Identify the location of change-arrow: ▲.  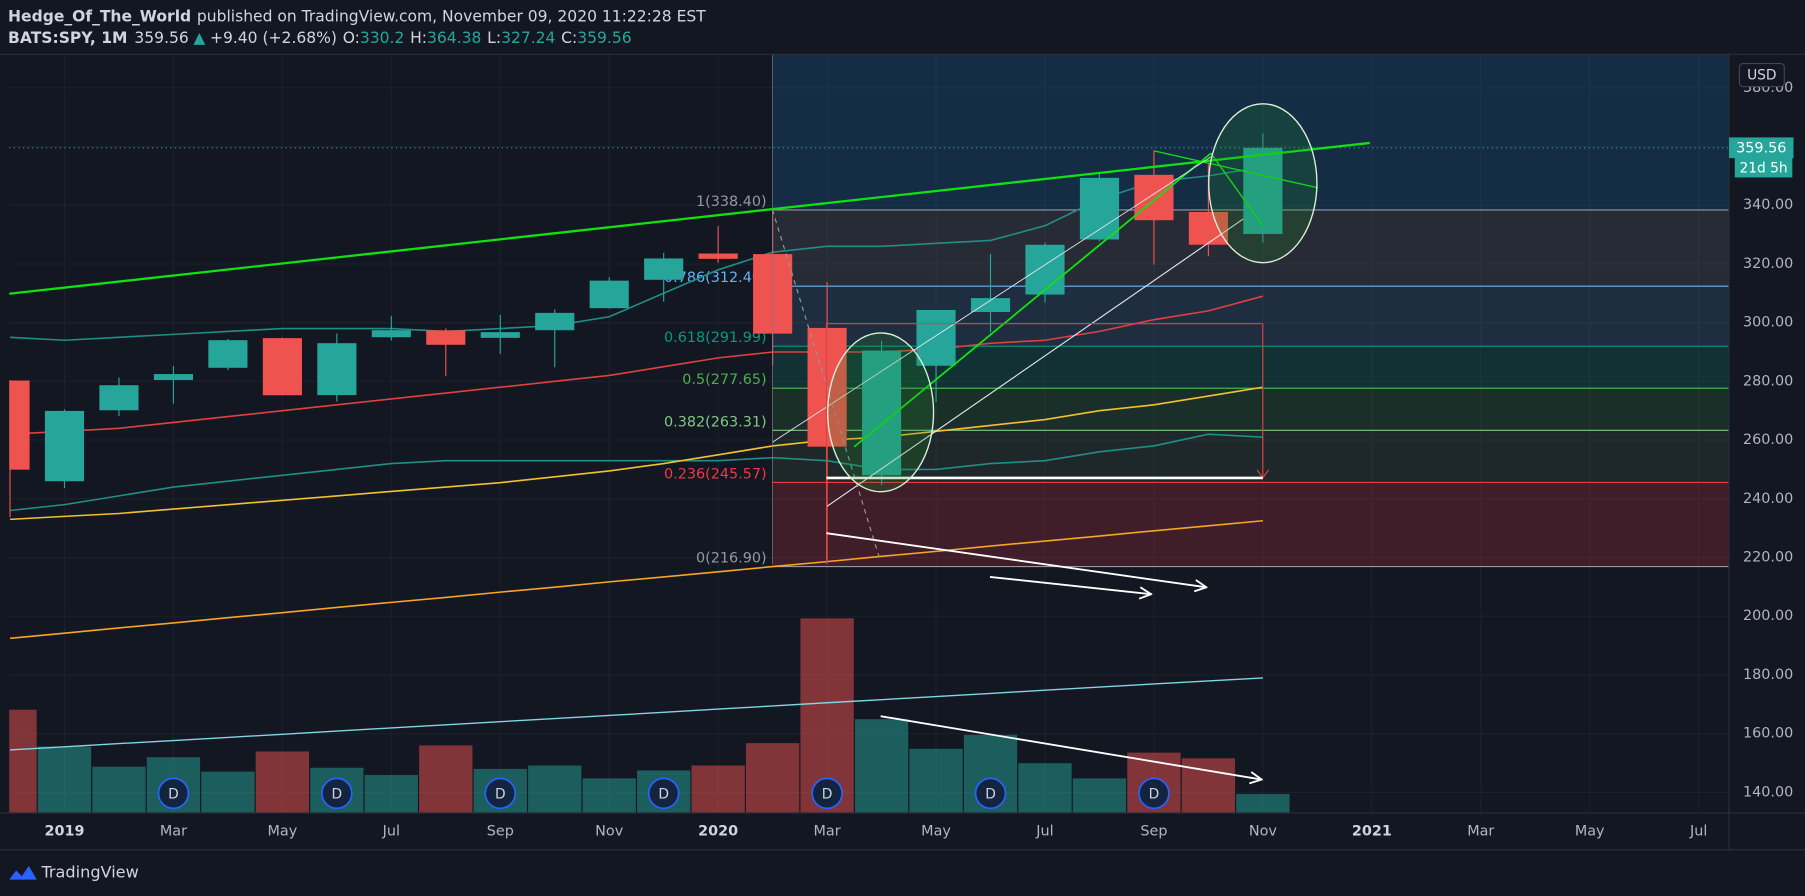
(199, 38).